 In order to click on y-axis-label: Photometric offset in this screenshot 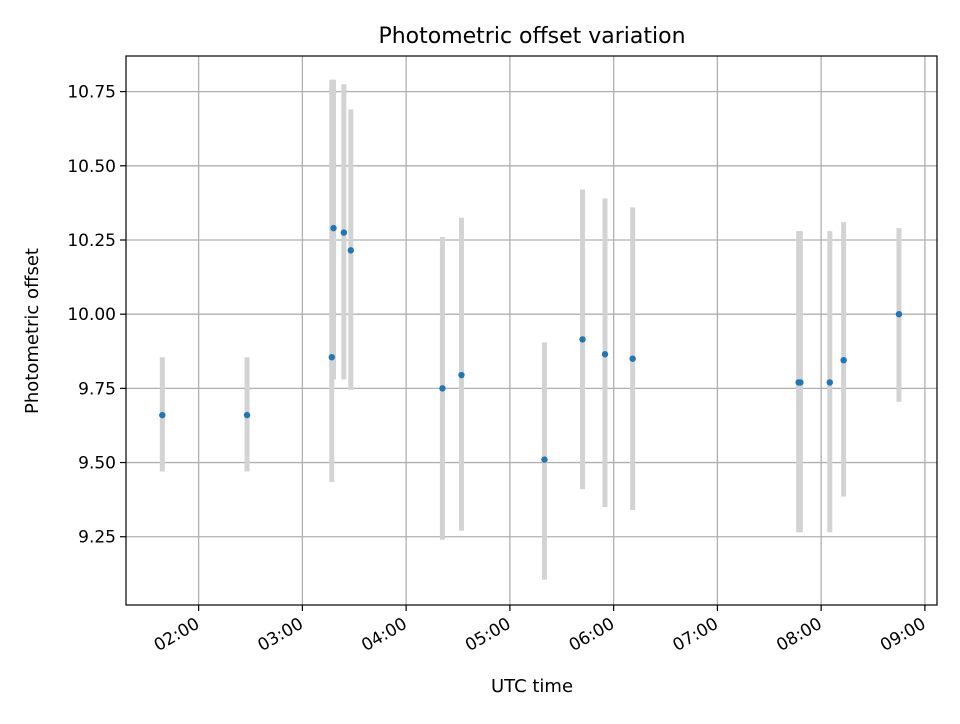, I will do `click(32, 331)`.